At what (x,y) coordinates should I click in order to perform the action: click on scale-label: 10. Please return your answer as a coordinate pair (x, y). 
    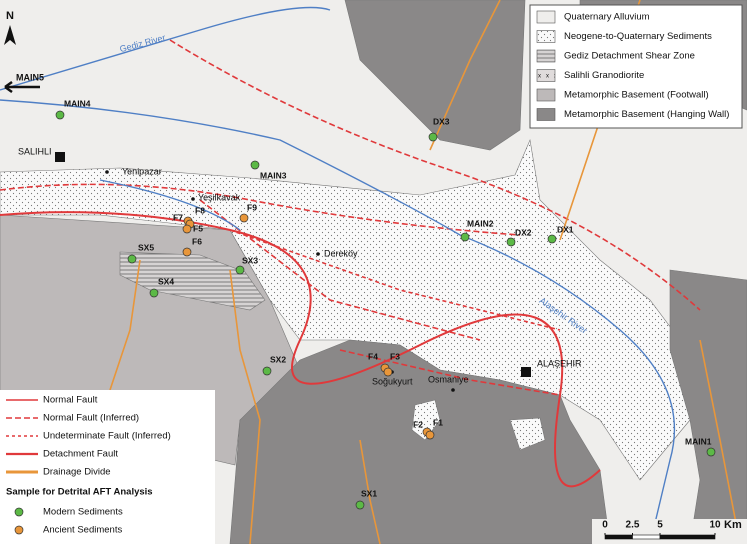
    Looking at the image, I should click on (715, 525).